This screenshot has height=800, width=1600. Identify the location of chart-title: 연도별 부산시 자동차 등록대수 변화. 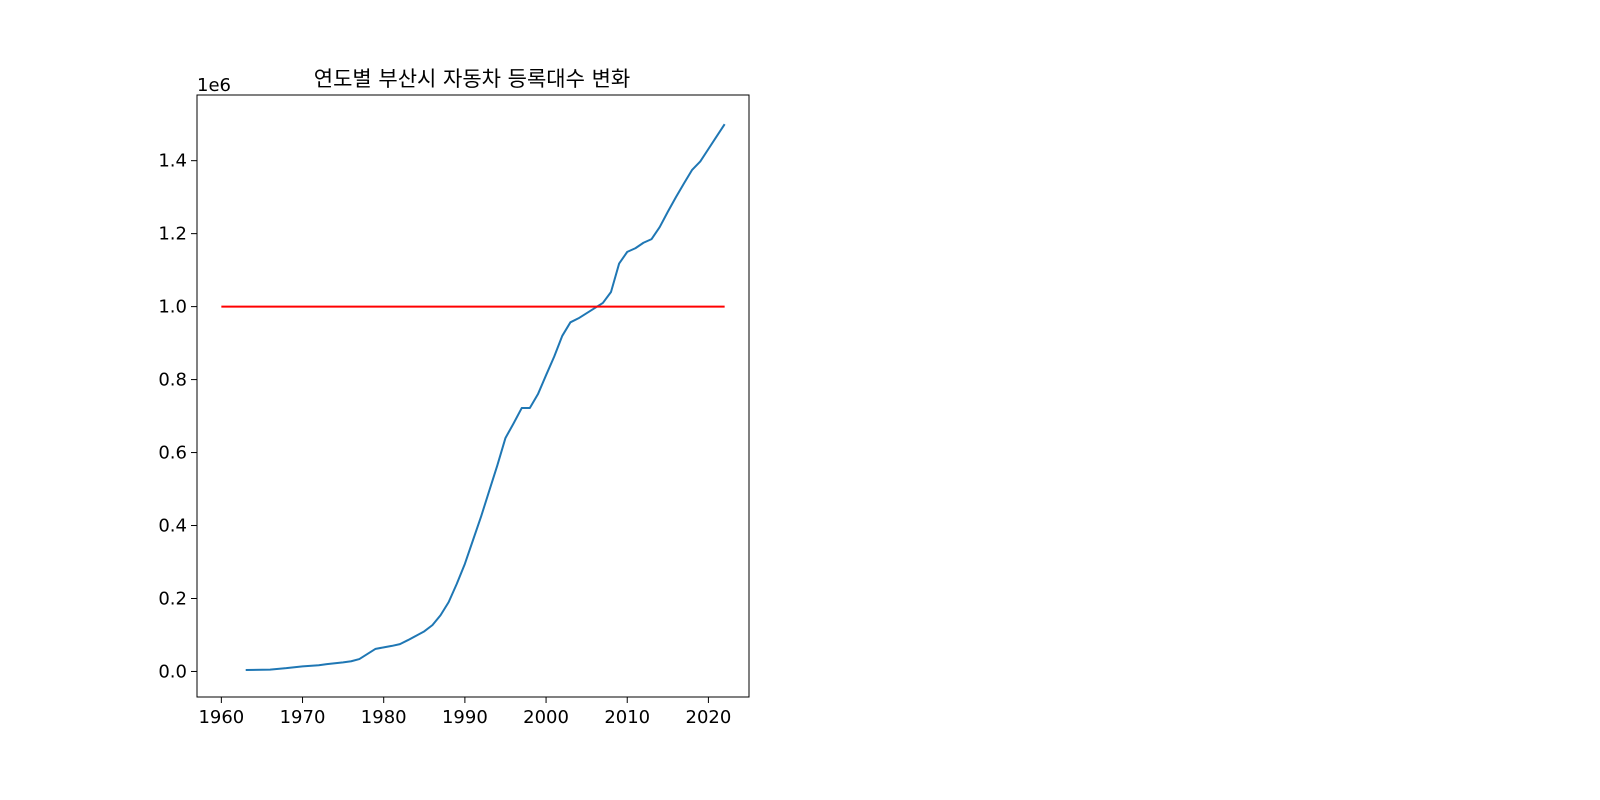
(472, 79).